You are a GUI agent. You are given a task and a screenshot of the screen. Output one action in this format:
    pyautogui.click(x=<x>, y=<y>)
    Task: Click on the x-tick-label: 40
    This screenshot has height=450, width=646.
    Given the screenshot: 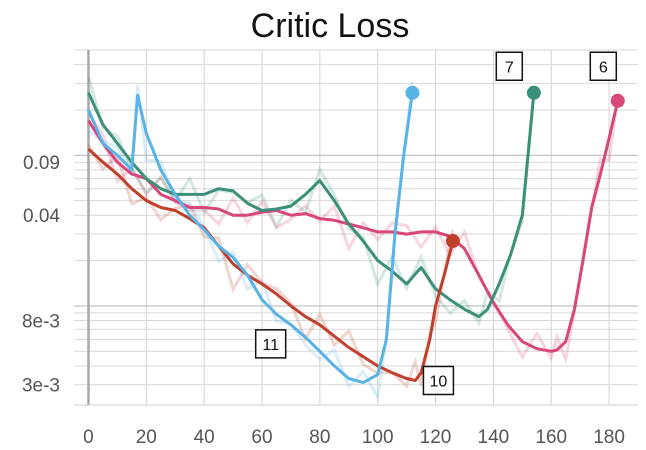 What is the action you would take?
    pyautogui.click(x=204, y=437)
    